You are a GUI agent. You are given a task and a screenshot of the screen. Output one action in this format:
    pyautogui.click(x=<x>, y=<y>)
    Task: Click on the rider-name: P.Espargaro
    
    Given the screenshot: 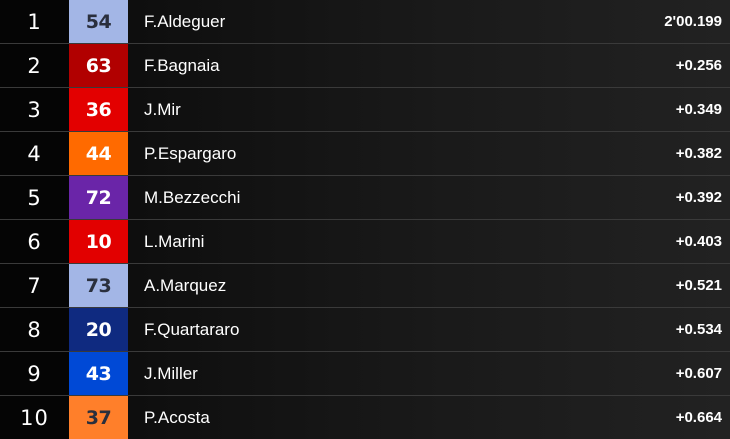 What is the action you would take?
    pyautogui.click(x=190, y=153)
    